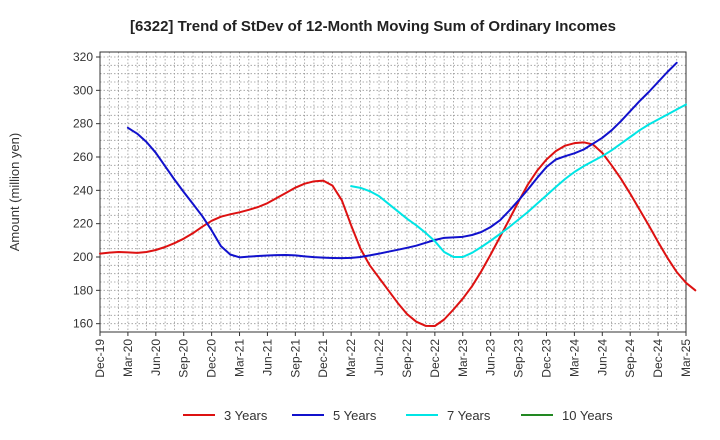  I want to click on x-tick-label: Sep-22, so click(407, 358).